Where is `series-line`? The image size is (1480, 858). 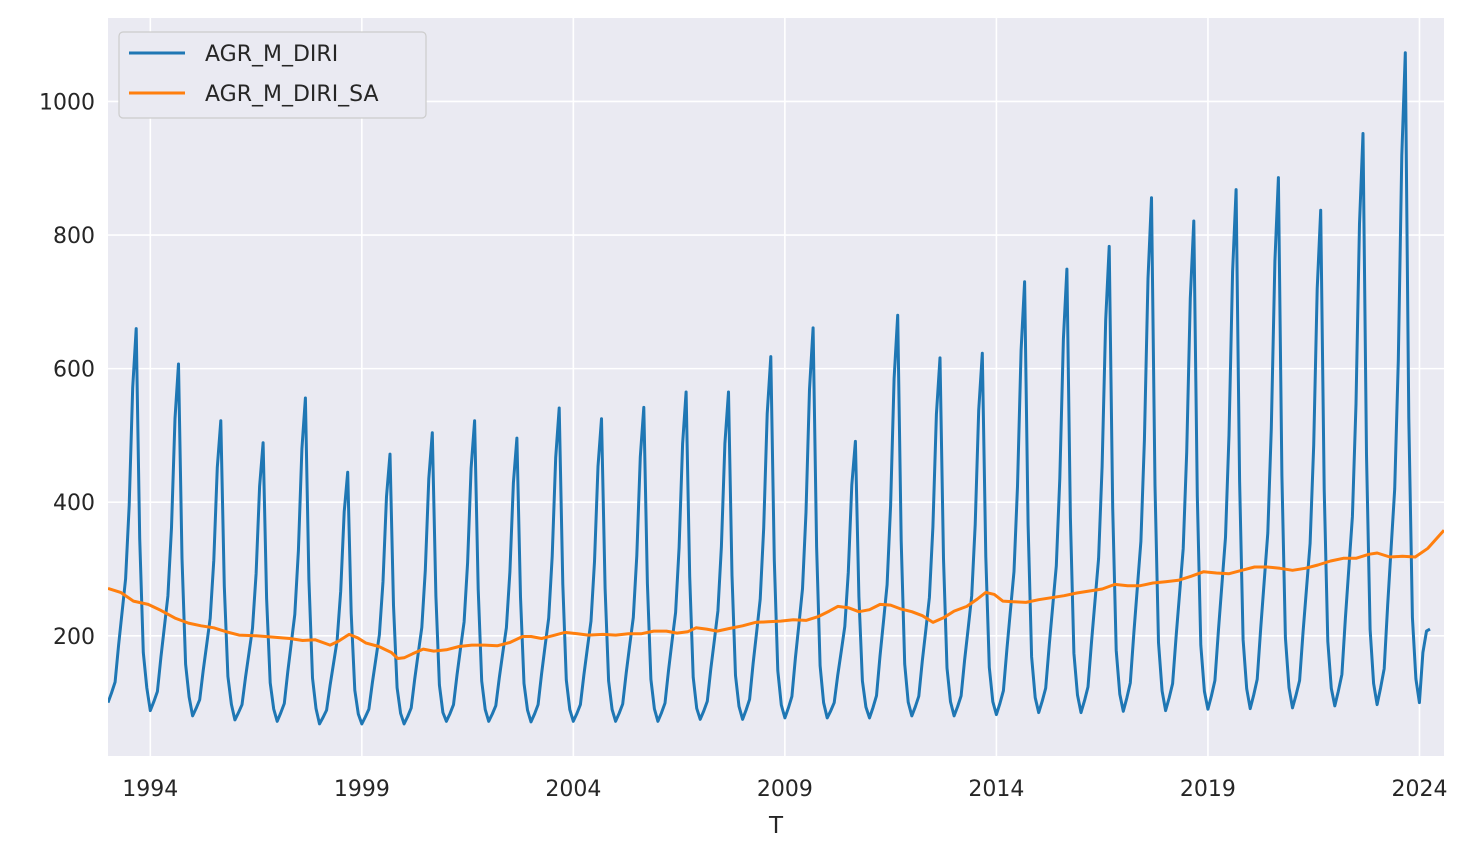
series-line is located at coordinates (776, 594).